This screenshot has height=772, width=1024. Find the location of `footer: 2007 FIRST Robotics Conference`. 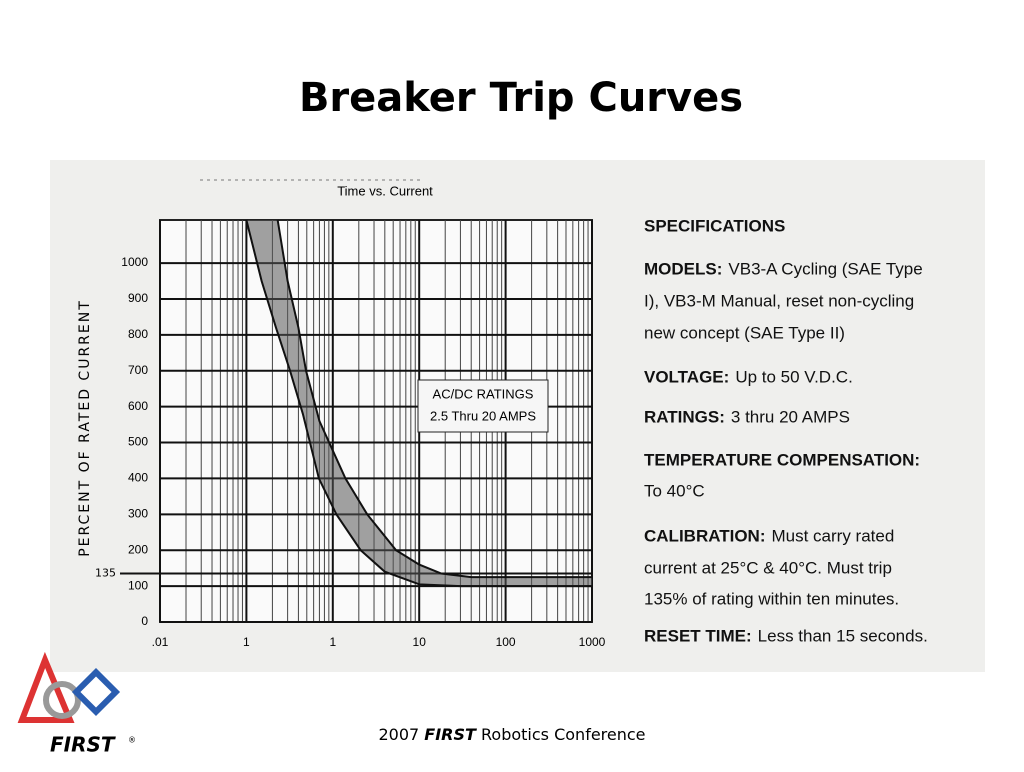

footer: 2007 FIRST Robotics Conference is located at coordinates (511, 734).